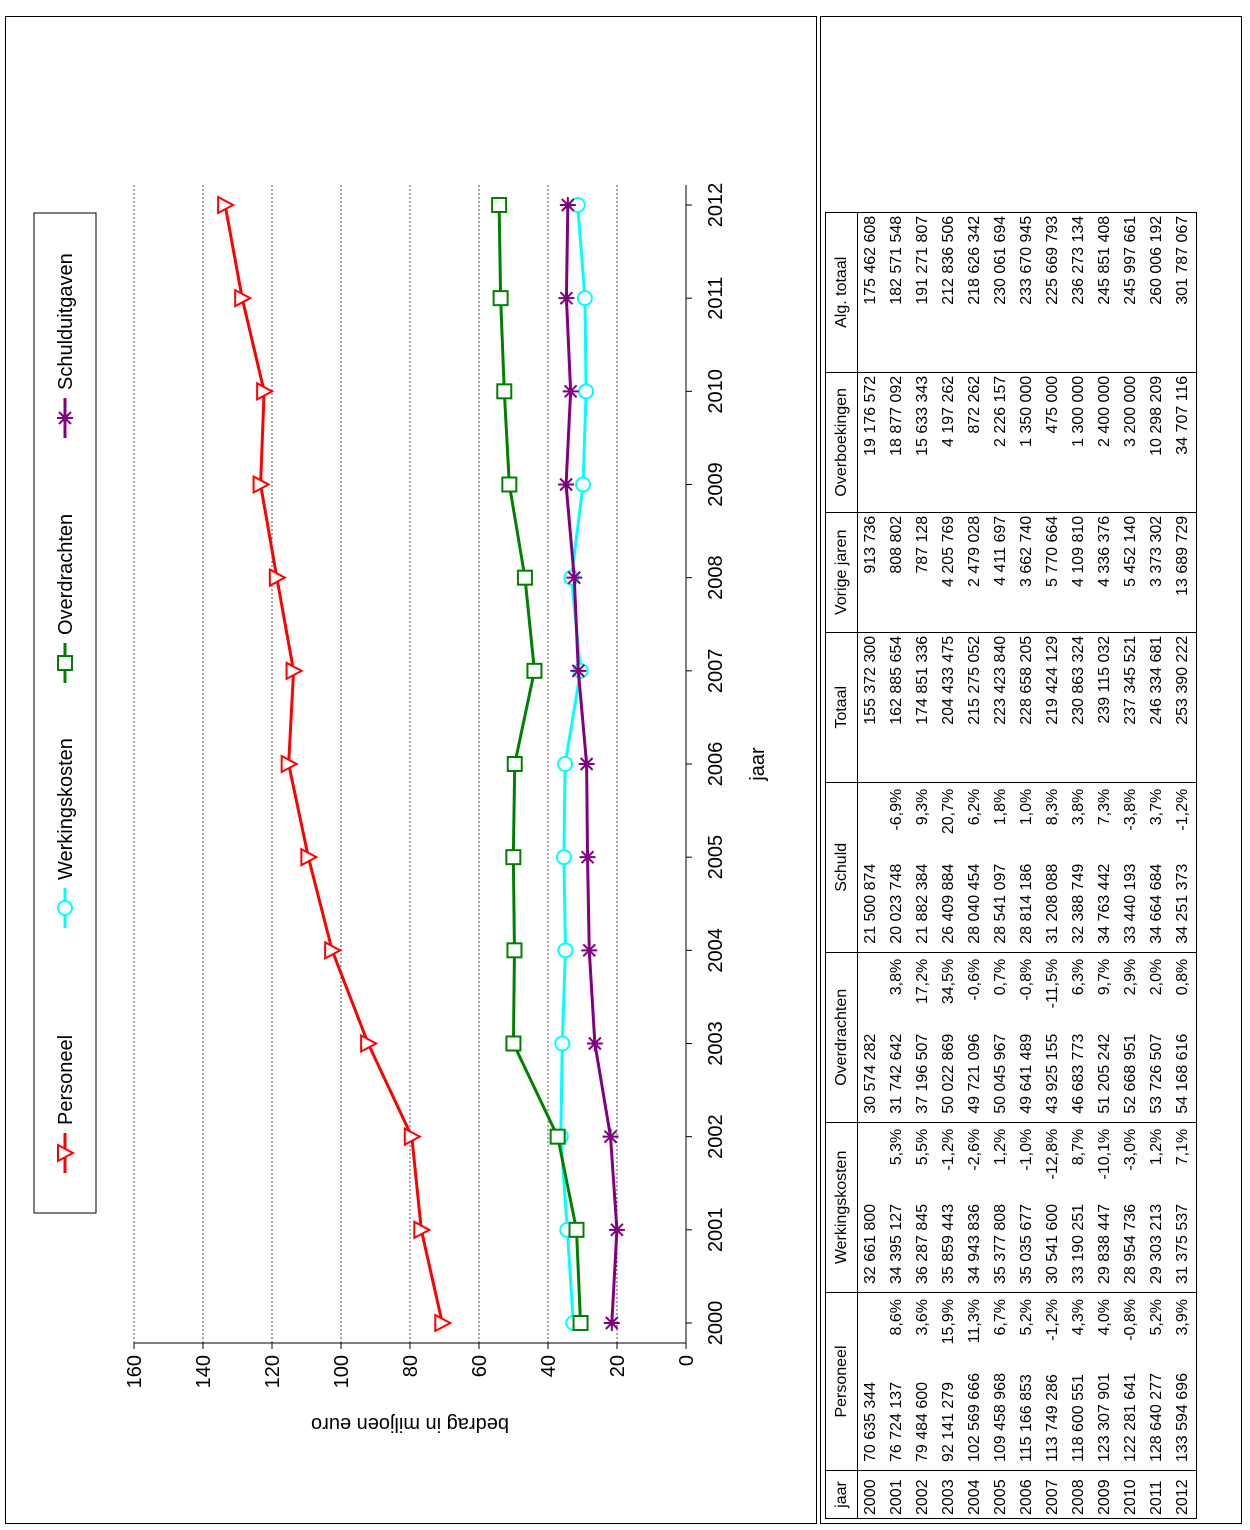 This screenshot has width=1250, height=1530. Describe the element at coordinates (716, 484) in the screenshot. I see `x-tick-label: 2009` at that location.